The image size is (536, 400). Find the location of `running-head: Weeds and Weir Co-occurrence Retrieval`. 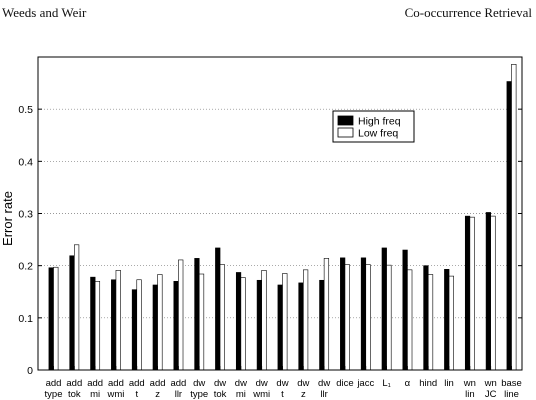

running-head: Weeds and Weir Co-occurrence Retrieval is located at coordinates (268, 12).